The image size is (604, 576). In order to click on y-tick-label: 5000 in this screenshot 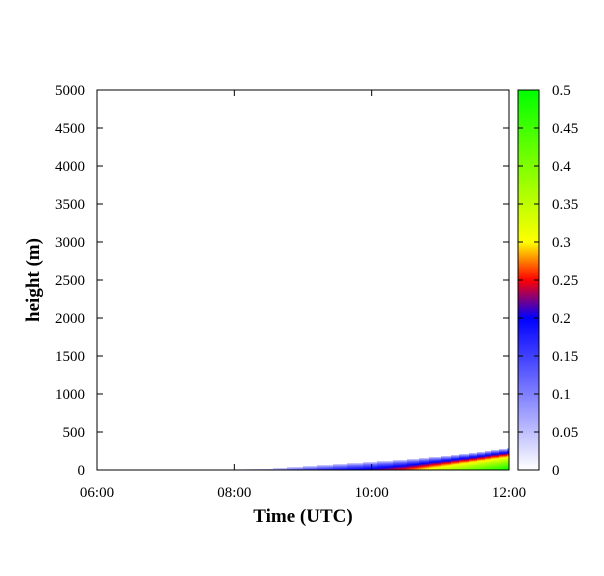, I will do `click(70, 91)`.